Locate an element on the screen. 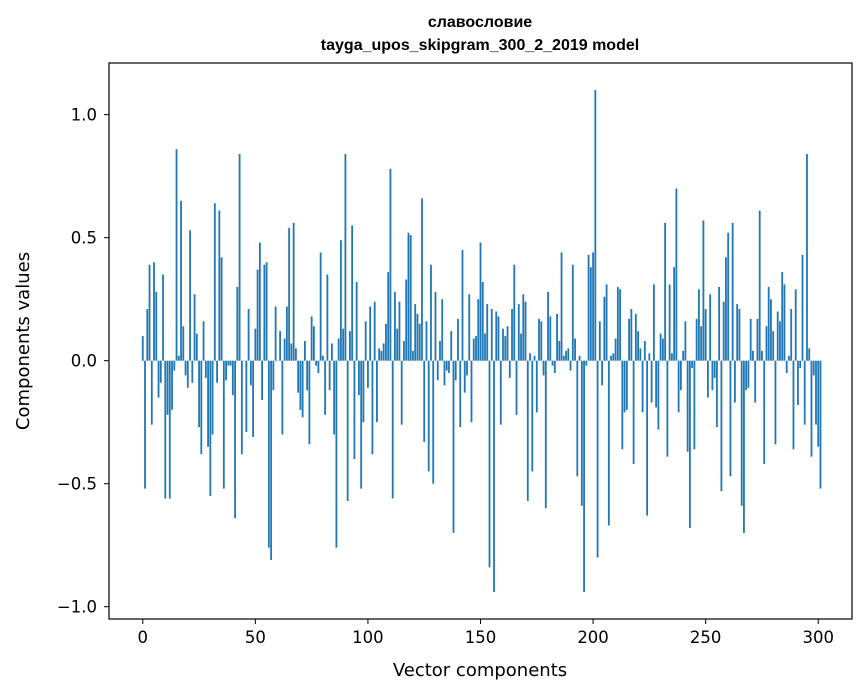 The height and width of the screenshot is (696, 867). chart-title: славословие is located at coordinates (480, 22).